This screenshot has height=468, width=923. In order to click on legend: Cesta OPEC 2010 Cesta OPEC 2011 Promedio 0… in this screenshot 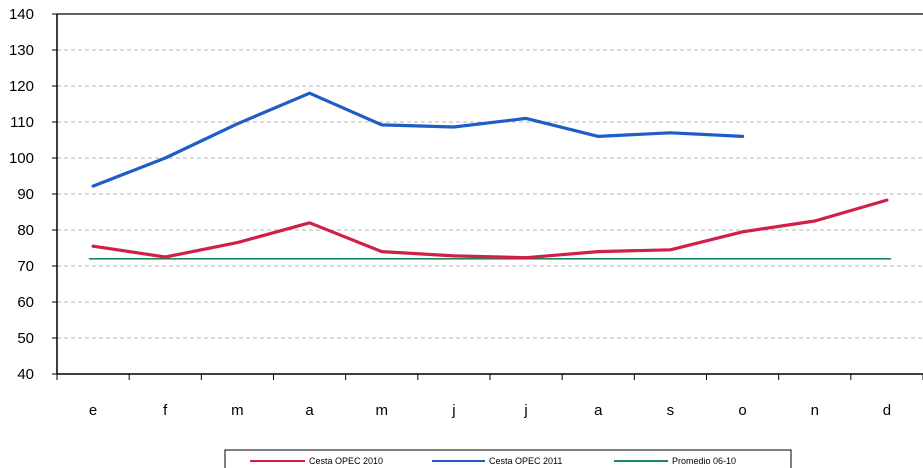, I will do `click(508, 458)`.